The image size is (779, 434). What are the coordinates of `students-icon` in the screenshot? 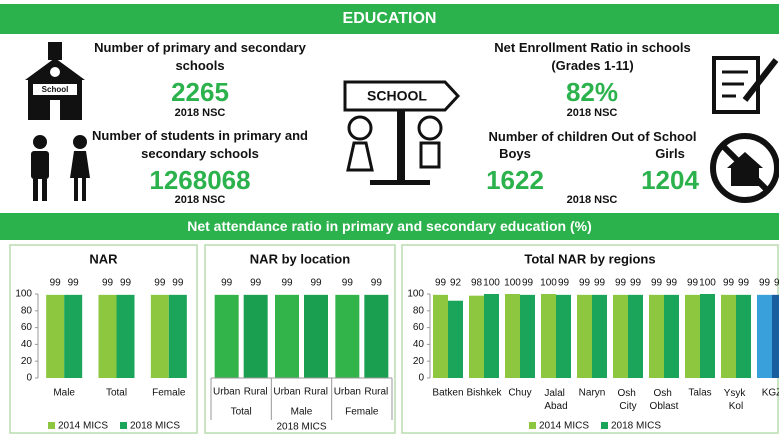 It's located at (60, 168).